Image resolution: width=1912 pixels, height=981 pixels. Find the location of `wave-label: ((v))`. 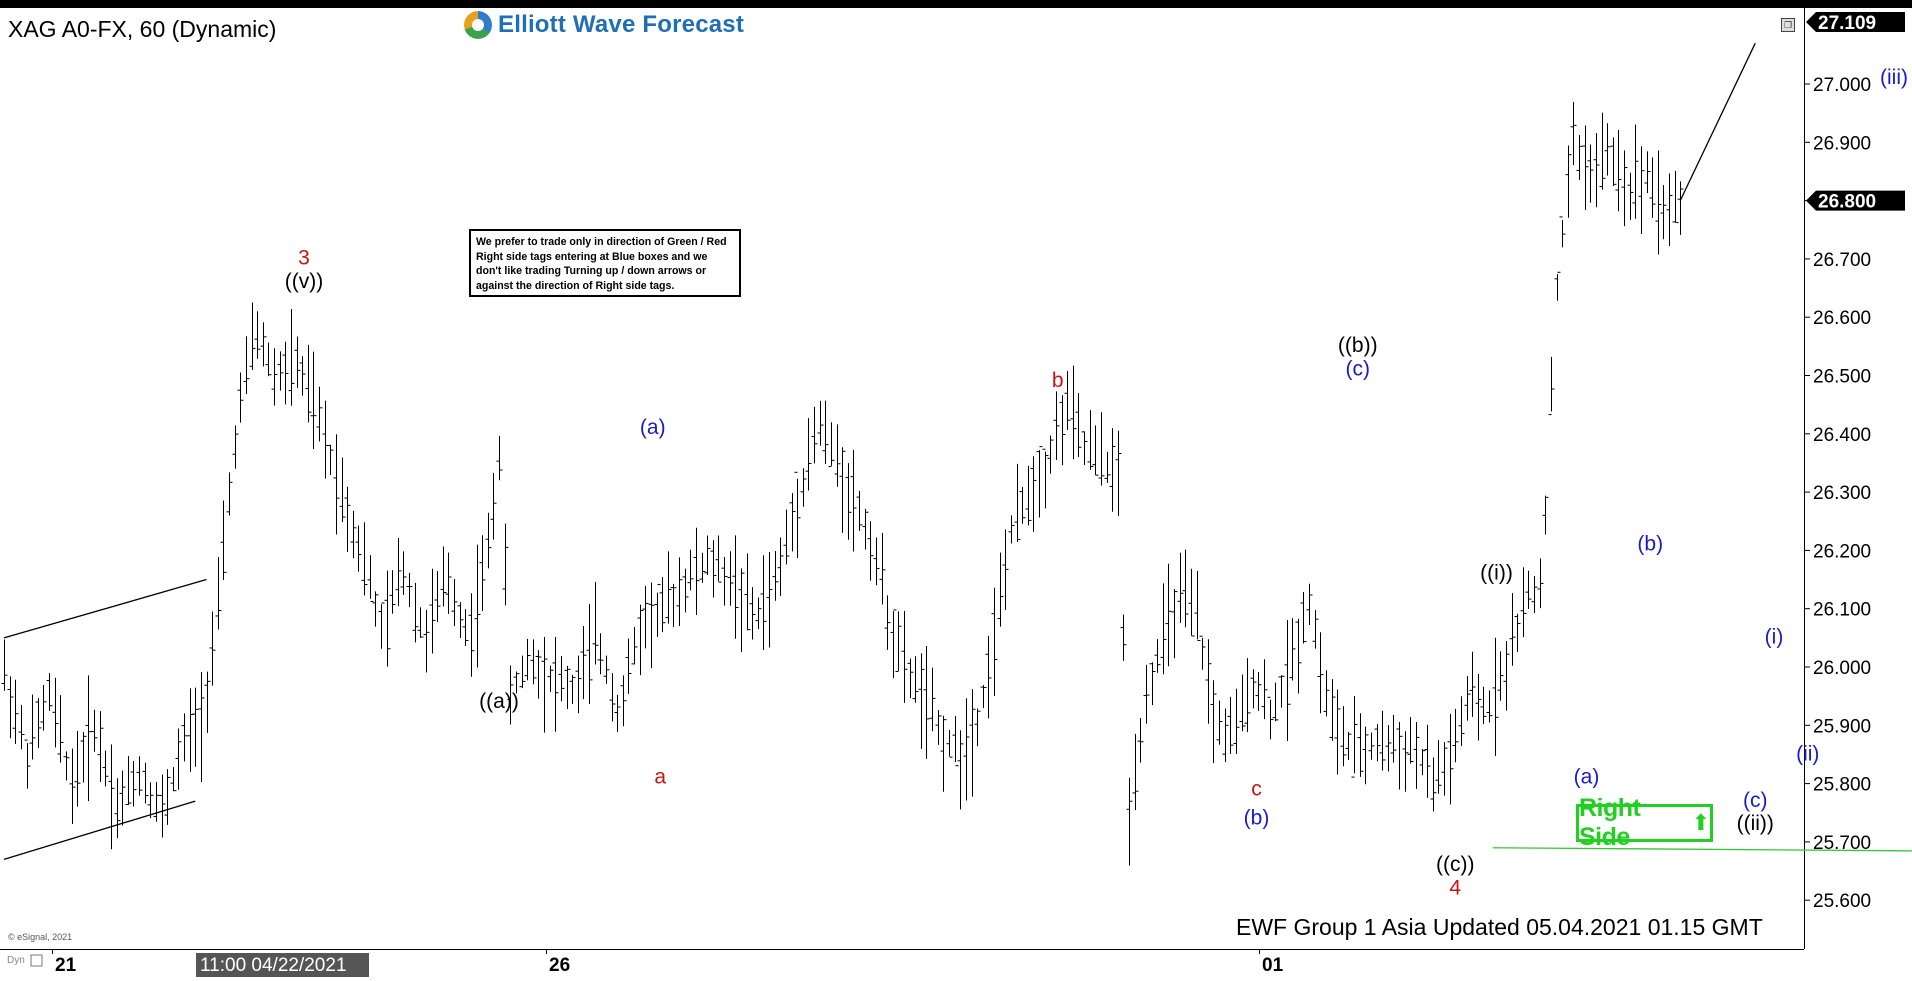

wave-label: ((v)) is located at coordinates (304, 281).